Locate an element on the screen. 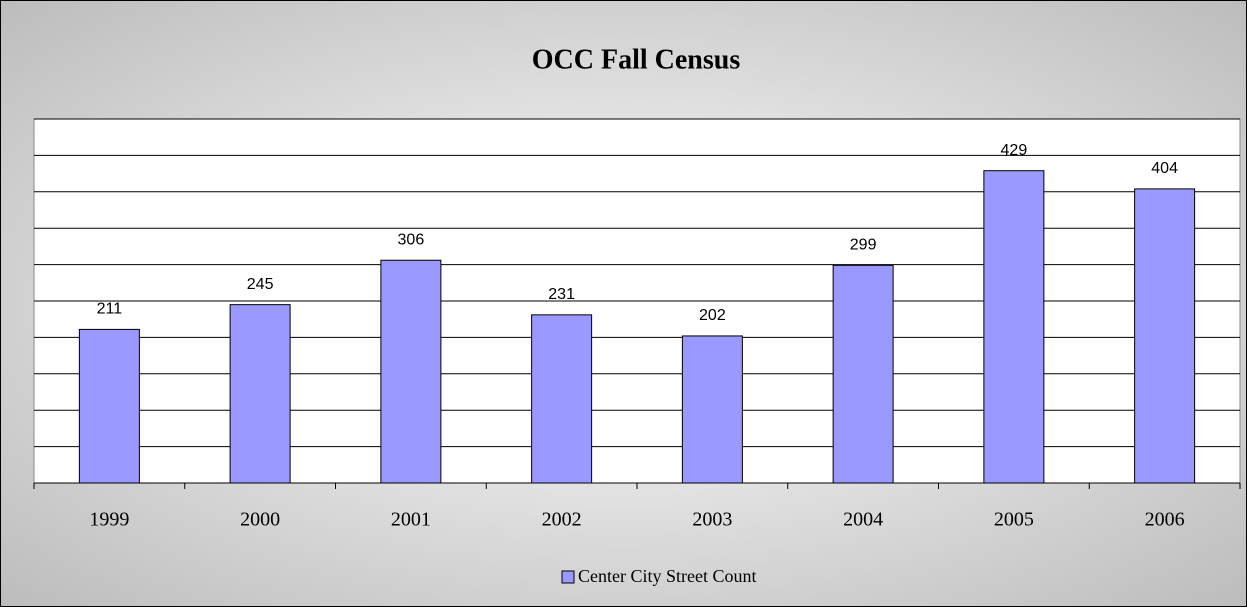  value-label: 245 is located at coordinates (260, 284).